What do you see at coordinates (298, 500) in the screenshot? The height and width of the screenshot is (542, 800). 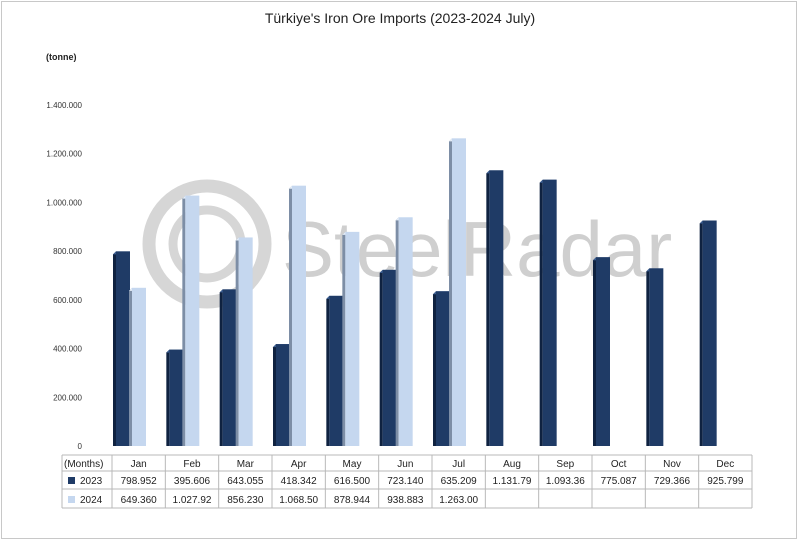 I see `data-label-2024: 1.068.50` at bounding box center [298, 500].